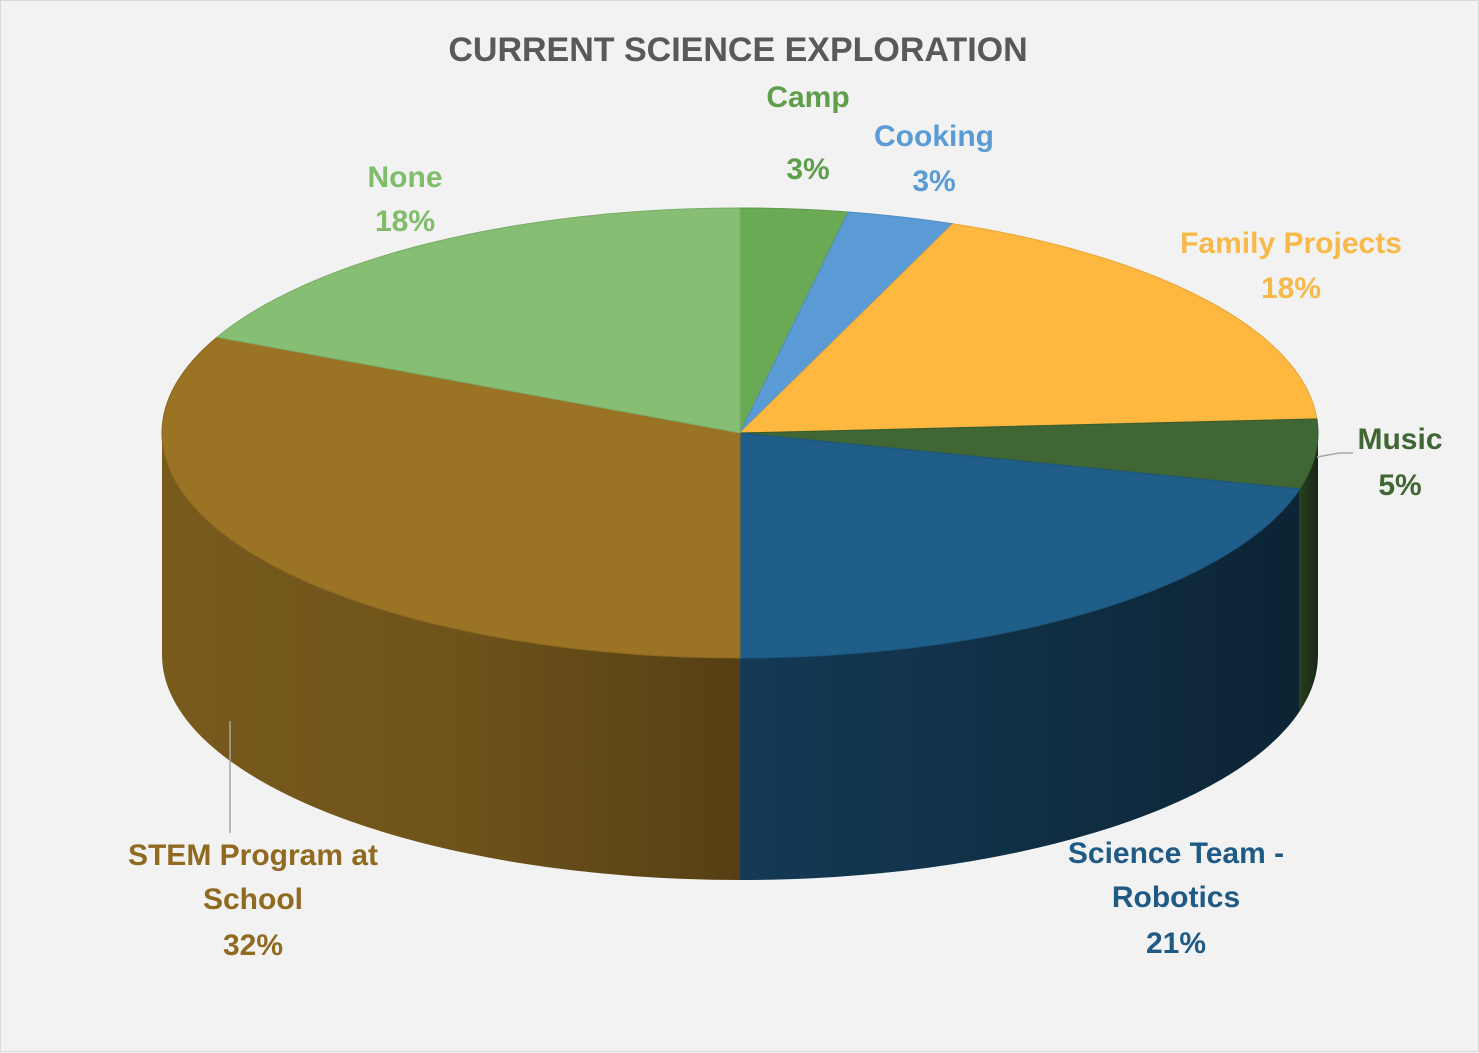 The height and width of the screenshot is (1053, 1479). What do you see at coordinates (1399, 485) in the screenshot?
I see `data-label-percent-music: 5%` at bounding box center [1399, 485].